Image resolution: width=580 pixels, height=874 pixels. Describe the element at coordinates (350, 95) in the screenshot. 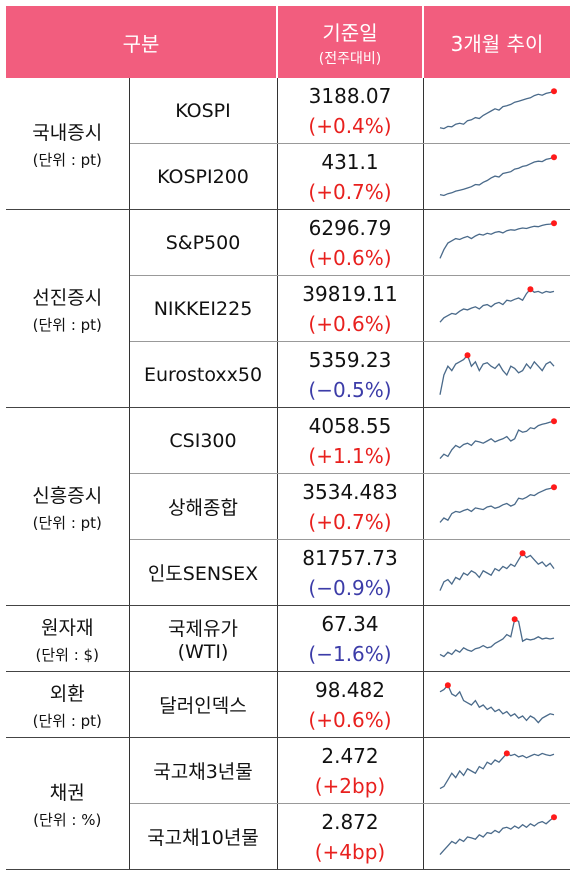

I see `value: 3188.07` at that location.